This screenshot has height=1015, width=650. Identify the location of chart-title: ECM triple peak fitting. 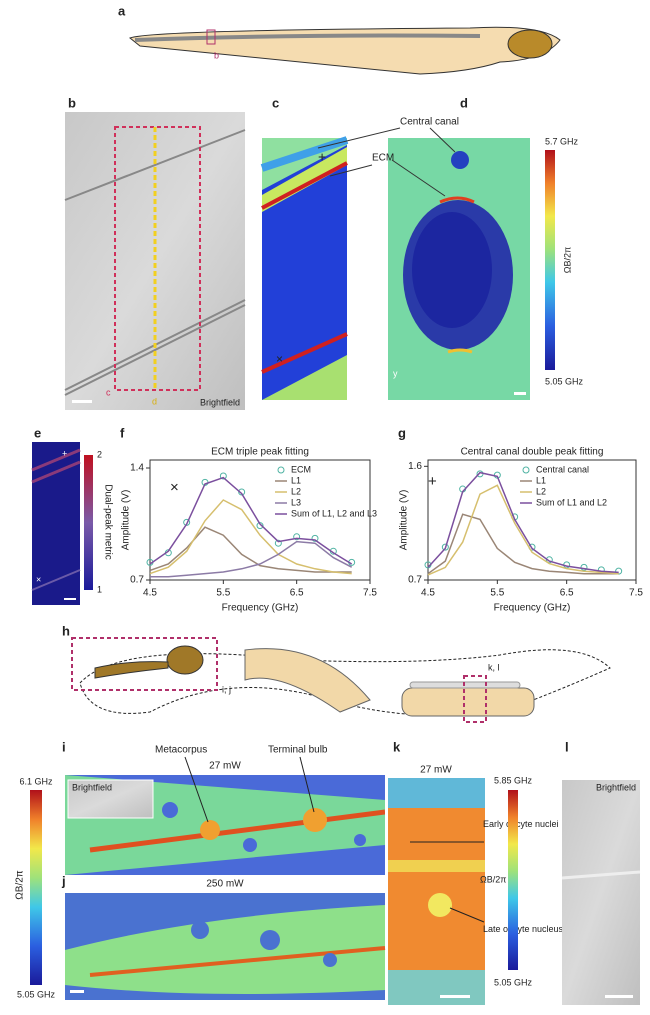
(260, 452).